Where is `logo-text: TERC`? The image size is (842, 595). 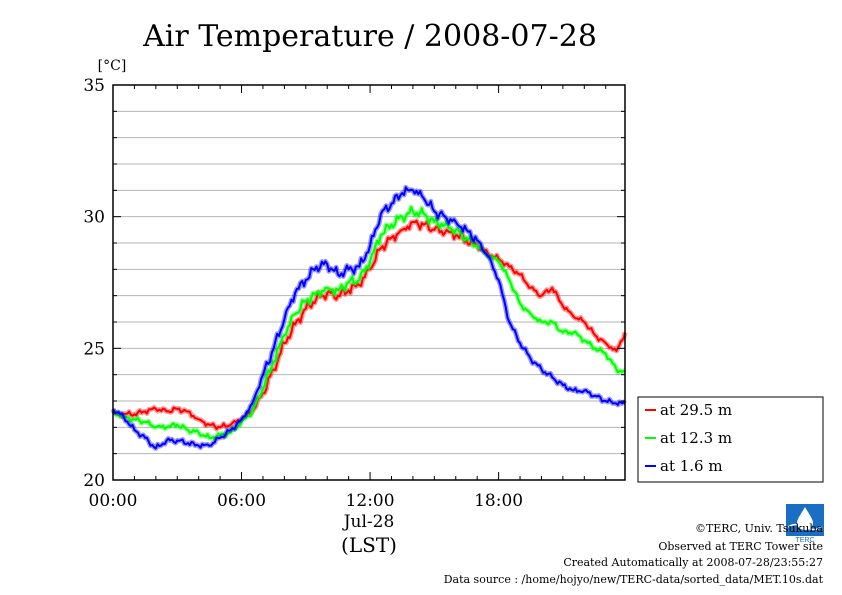
logo-text: TERC is located at coordinates (804, 540).